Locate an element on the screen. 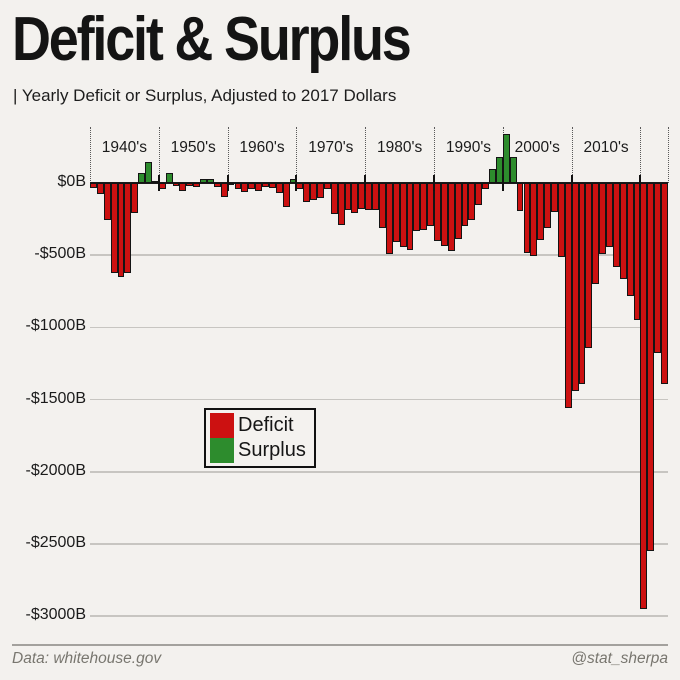  bar-1993 is located at coordinates (458, 211).